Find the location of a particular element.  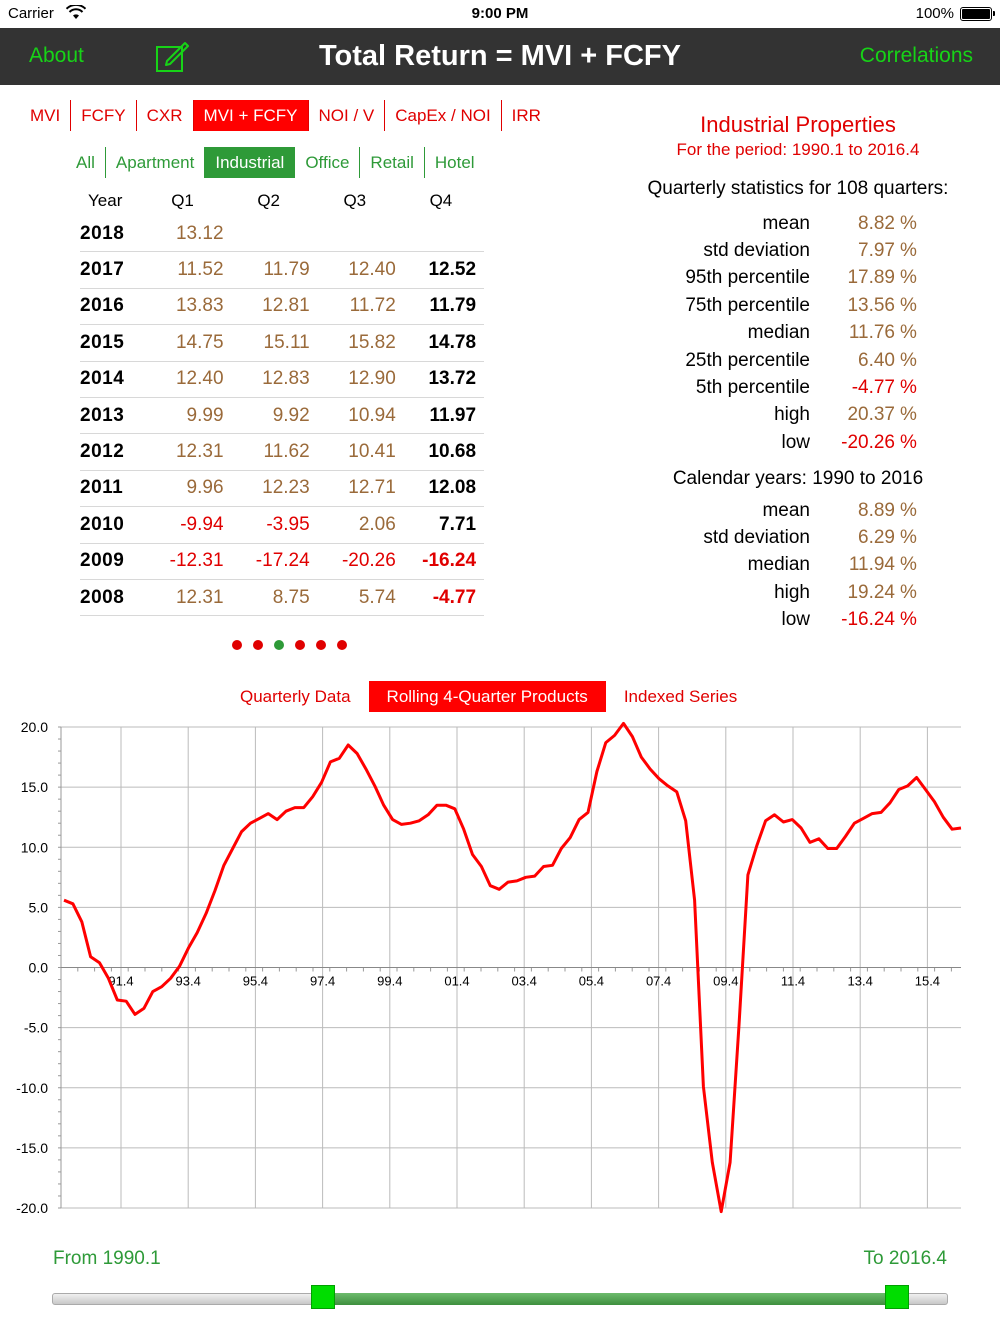

property-tab: All is located at coordinates (86, 162).